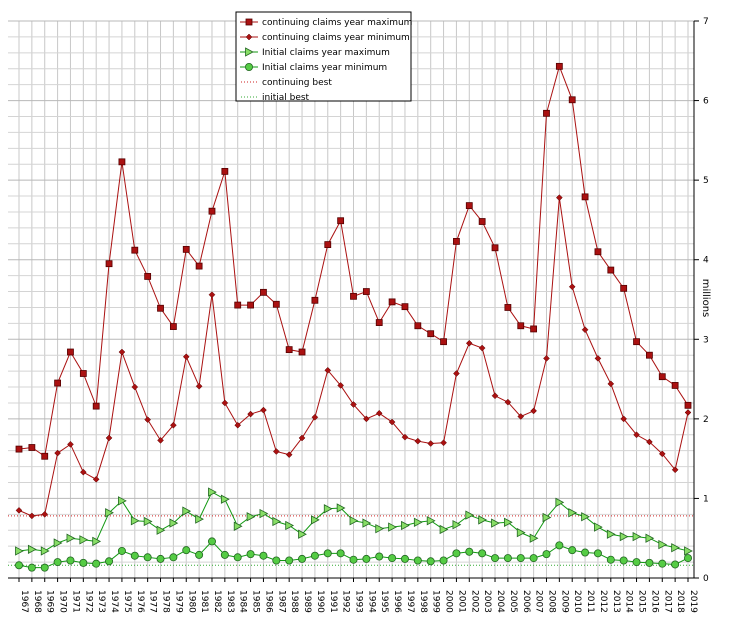  What do you see at coordinates (275, 98) in the screenshot?
I see `legend-item: initial best` at bounding box center [275, 98].